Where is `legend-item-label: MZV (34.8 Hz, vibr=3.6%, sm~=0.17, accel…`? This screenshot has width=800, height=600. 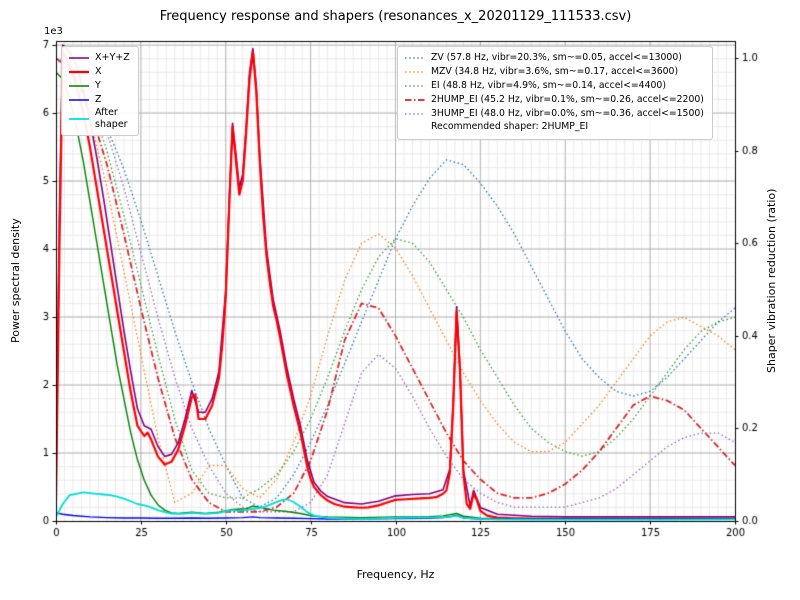
legend-item-label: MZV (34.8 Hz, vibr=3.6%, sm~=0.17, accel… is located at coordinates (555, 72).